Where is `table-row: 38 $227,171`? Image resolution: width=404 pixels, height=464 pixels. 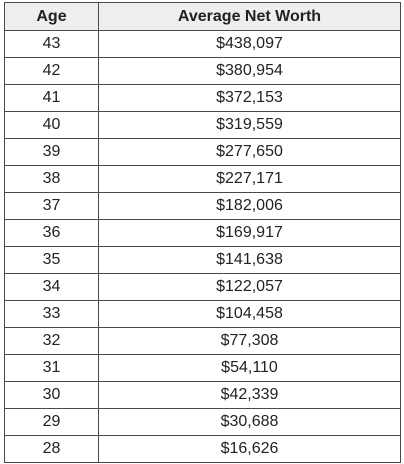 table-row: 38 $227,171 is located at coordinates (202, 179).